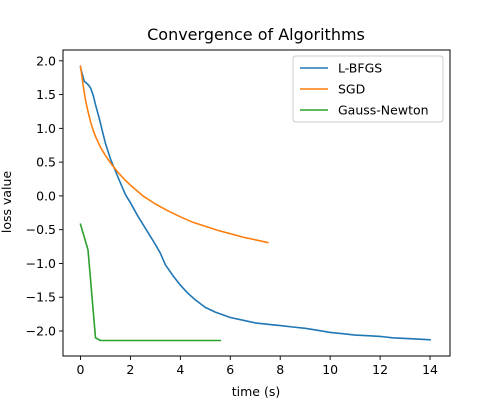 This screenshot has width=500, height=405. Describe the element at coordinates (41, 331) in the screenshot. I see `y-tick-label: −2.0` at that location.